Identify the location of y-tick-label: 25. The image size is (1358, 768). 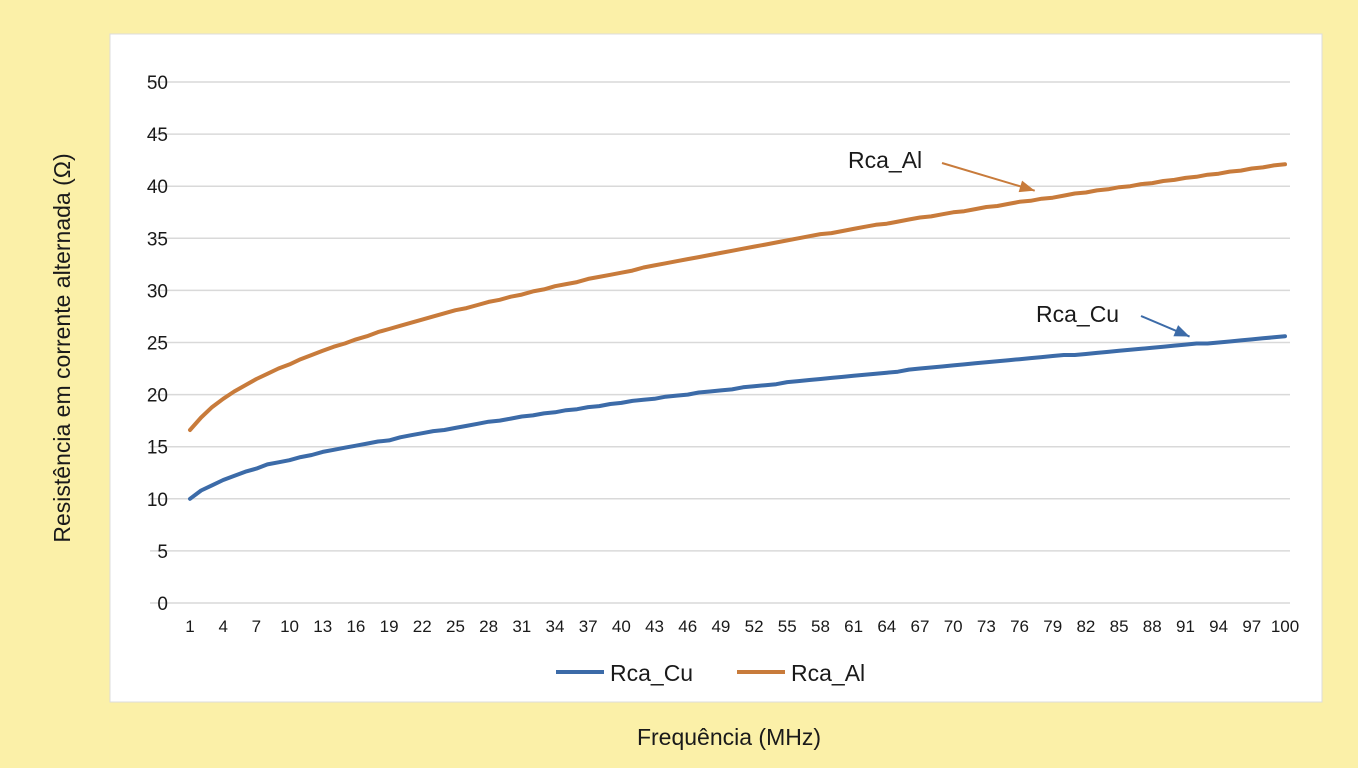
(157, 344).